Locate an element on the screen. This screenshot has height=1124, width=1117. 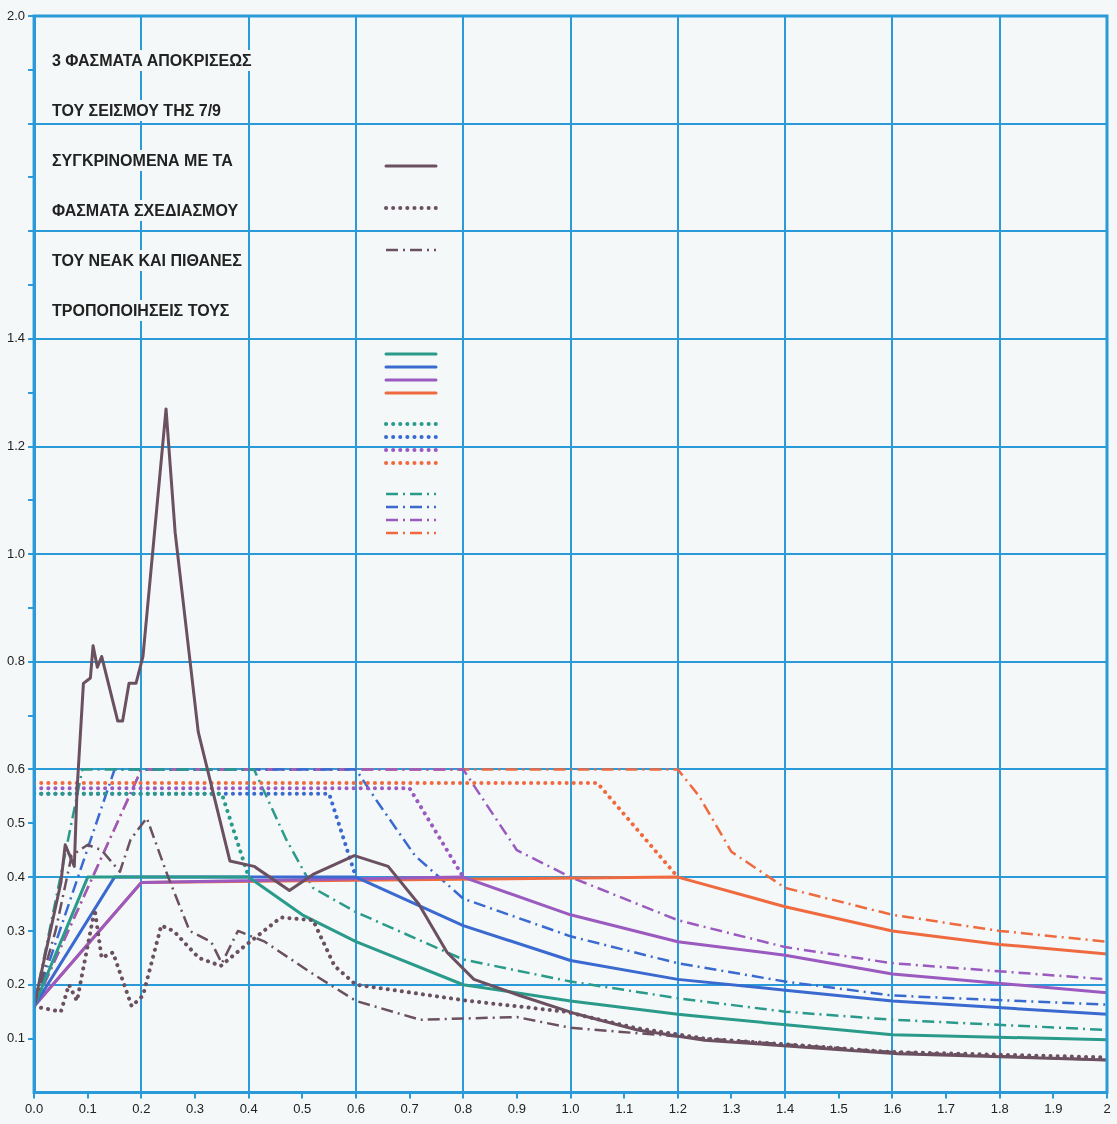
y-tick-label: 0.1 is located at coordinates (16, 1038).